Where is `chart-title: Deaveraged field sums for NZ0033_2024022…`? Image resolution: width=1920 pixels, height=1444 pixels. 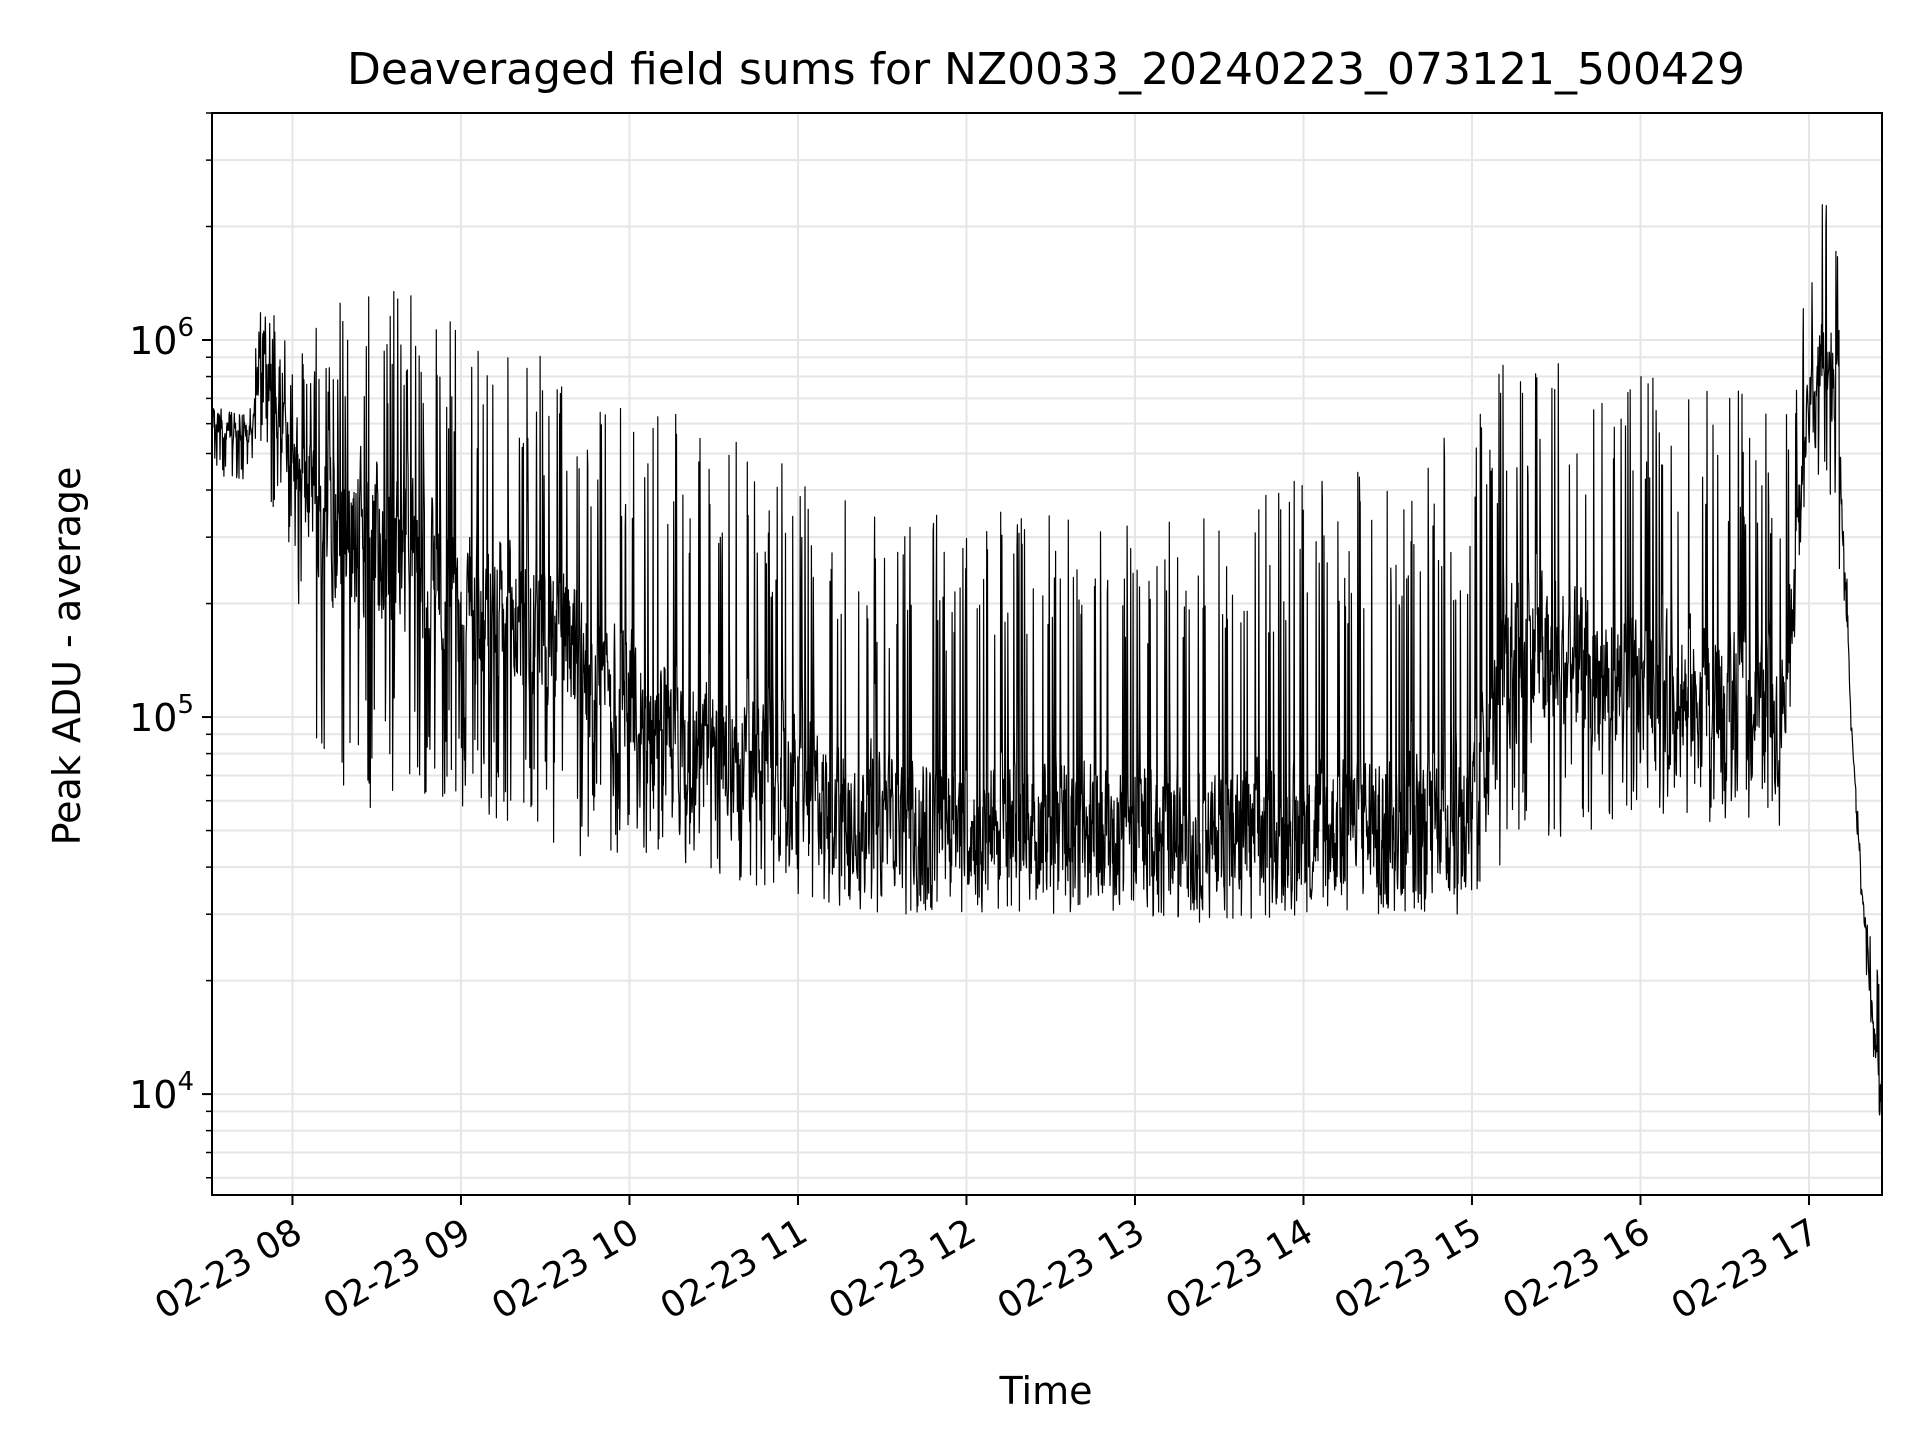 chart-title: Deaveraged field sums for NZ0033_2024022… is located at coordinates (1046, 69).